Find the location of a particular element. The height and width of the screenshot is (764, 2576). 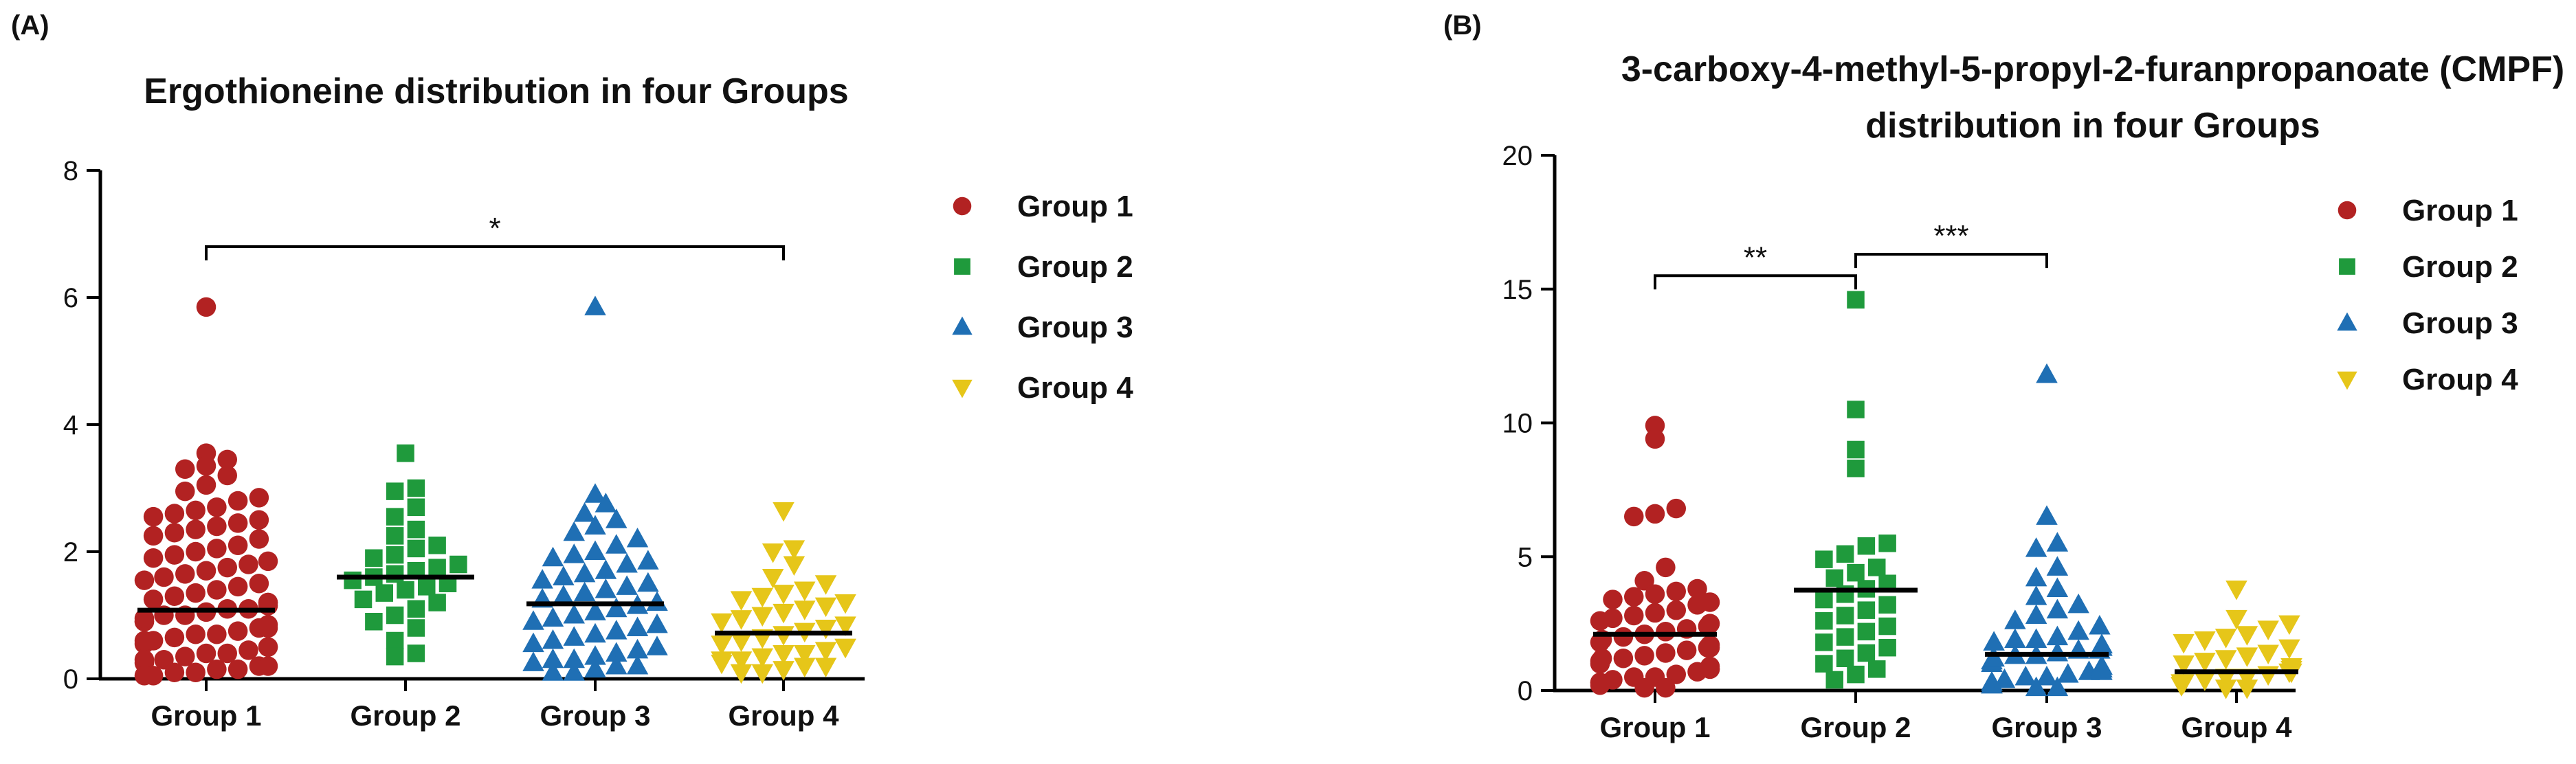

x-tick-label: Group 2 is located at coordinates (1855, 727).